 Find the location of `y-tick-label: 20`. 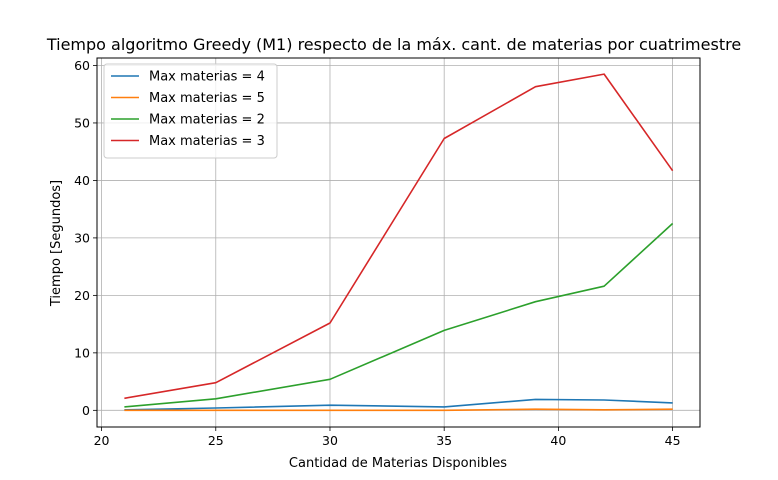

y-tick-label: 20 is located at coordinates (82, 295).